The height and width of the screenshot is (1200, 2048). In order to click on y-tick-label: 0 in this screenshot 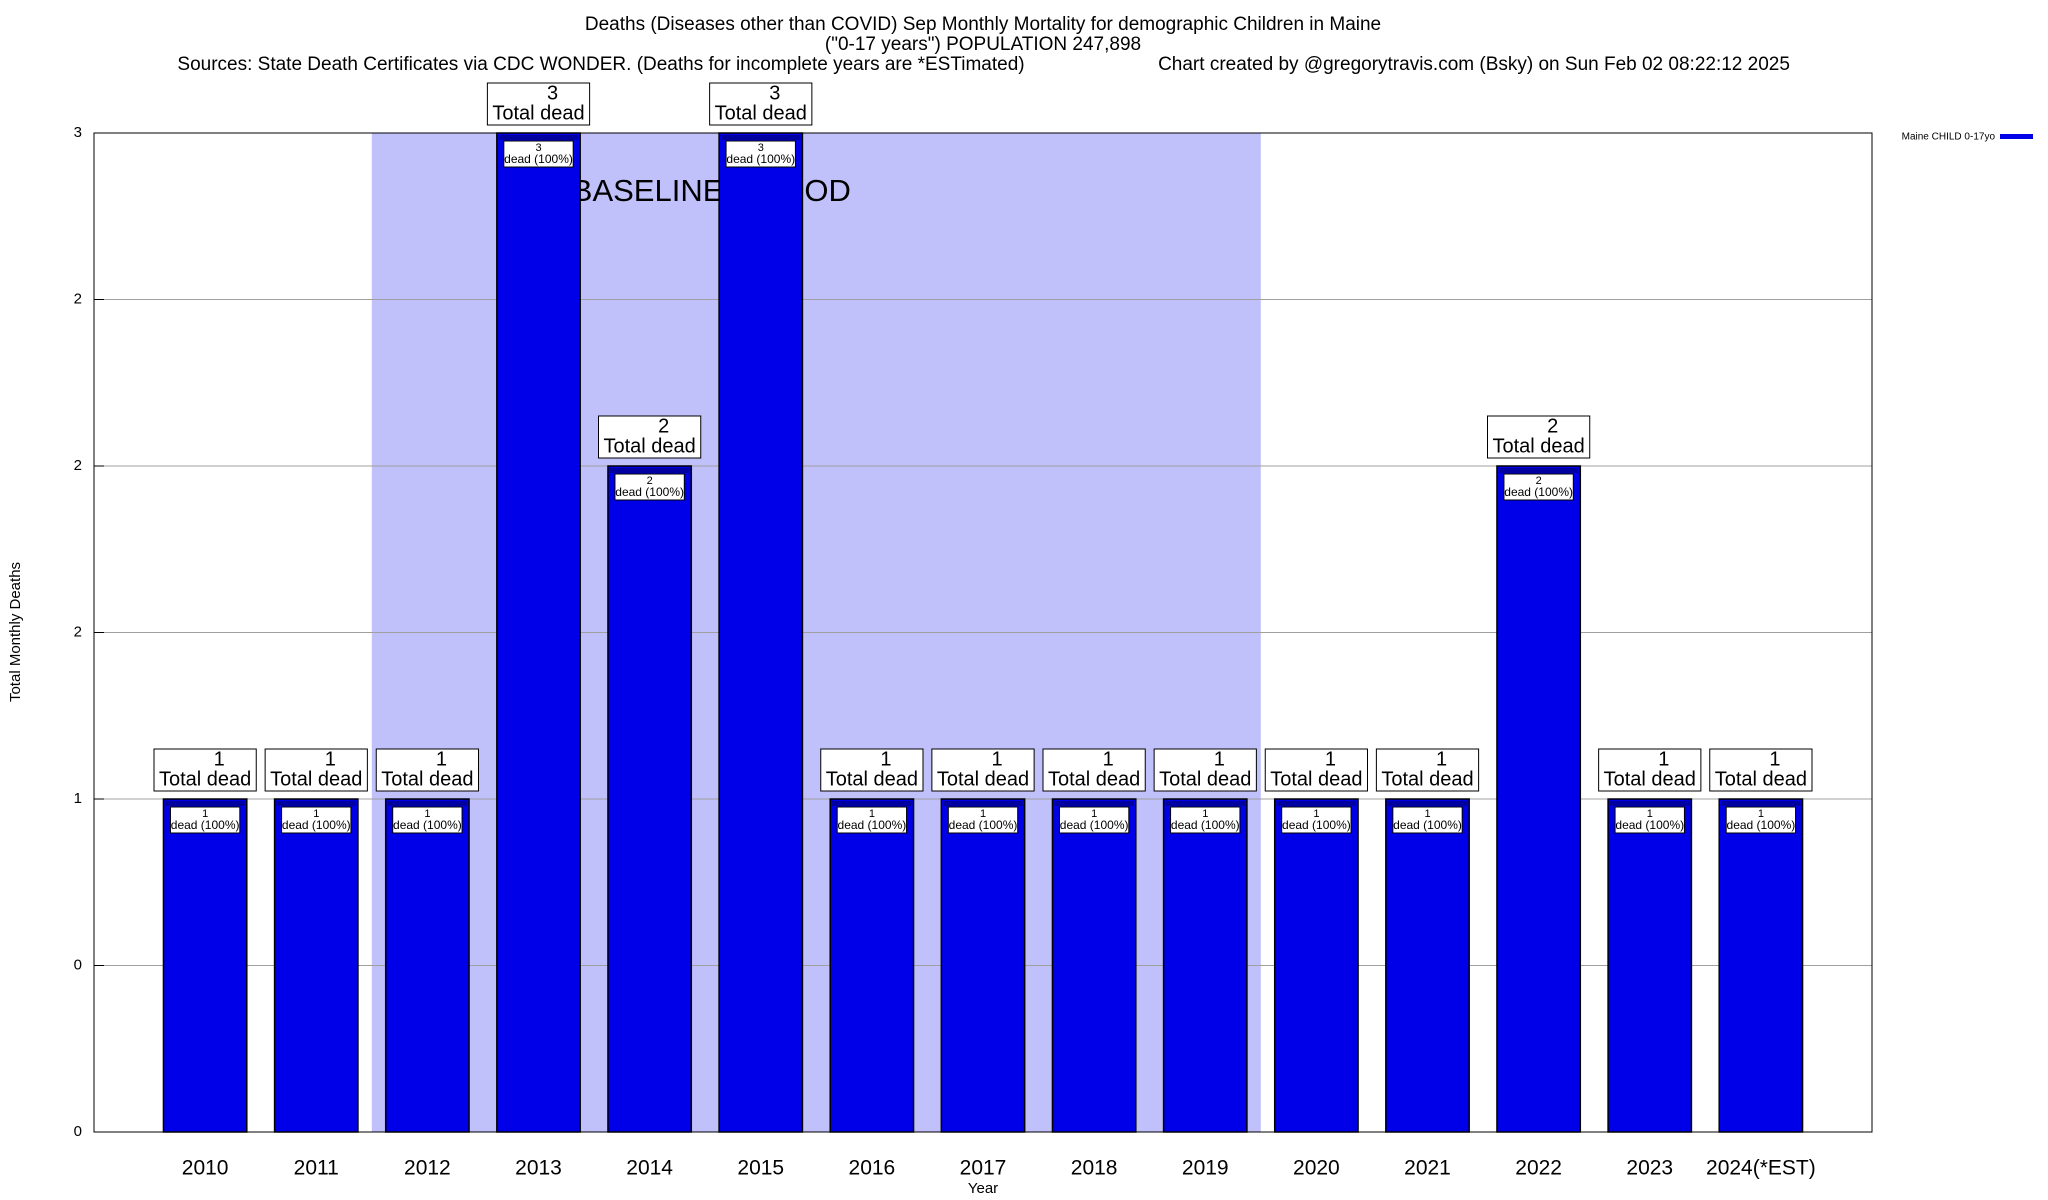, I will do `click(78, 964)`.